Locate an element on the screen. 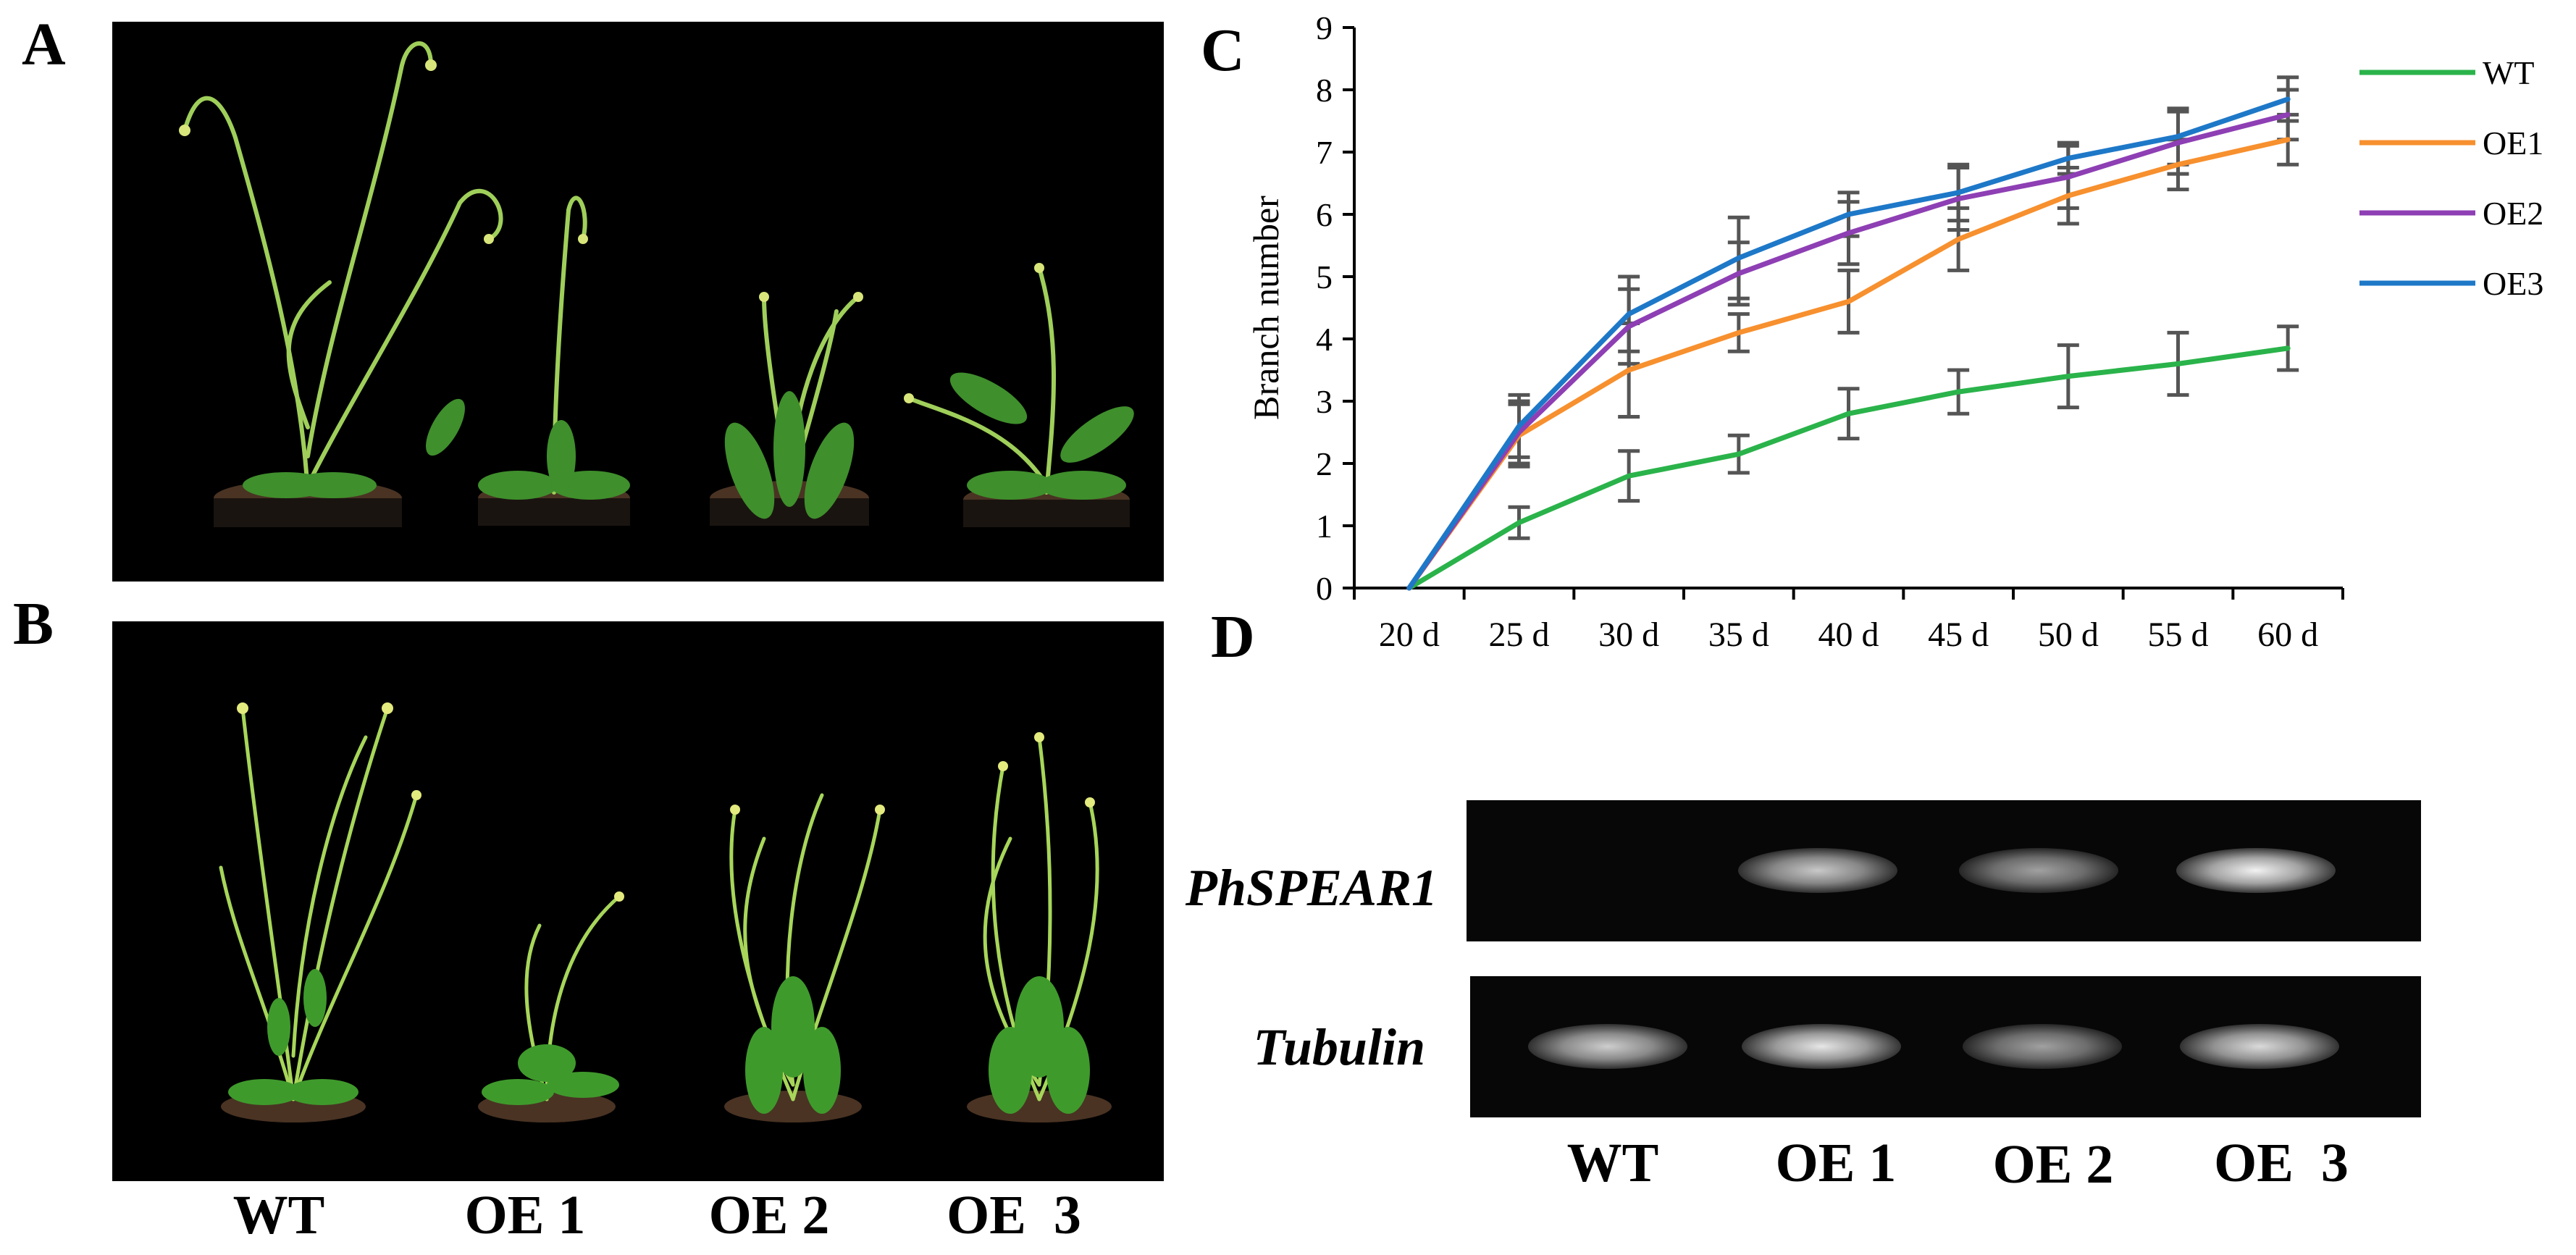  gel-lane-label-wt: WT is located at coordinates (1612, 1163).